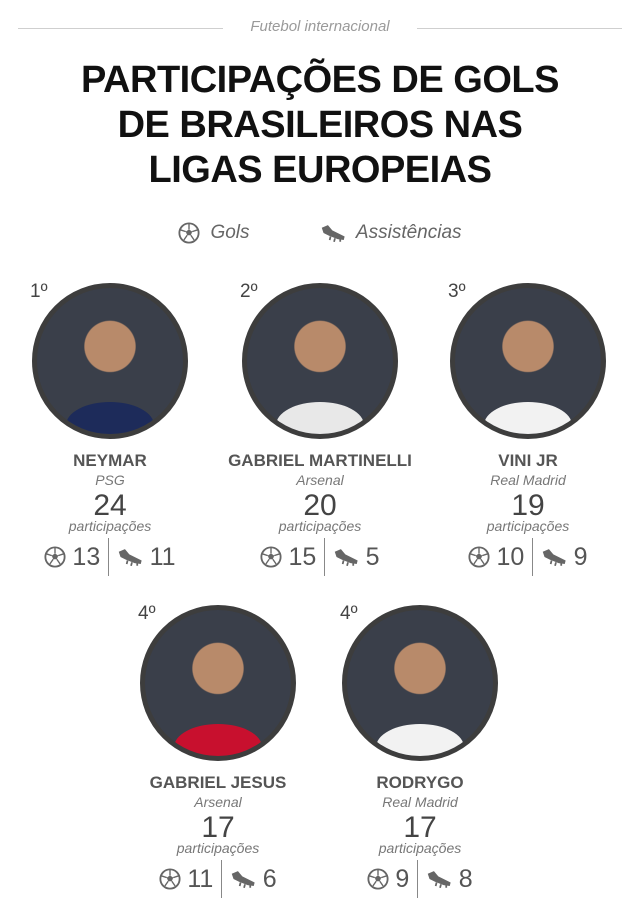 This screenshot has width=640, height=920. What do you see at coordinates (420, 782) in the screenshot?
I see `player-name: RODRYGO` at bounding box center [420, 782].